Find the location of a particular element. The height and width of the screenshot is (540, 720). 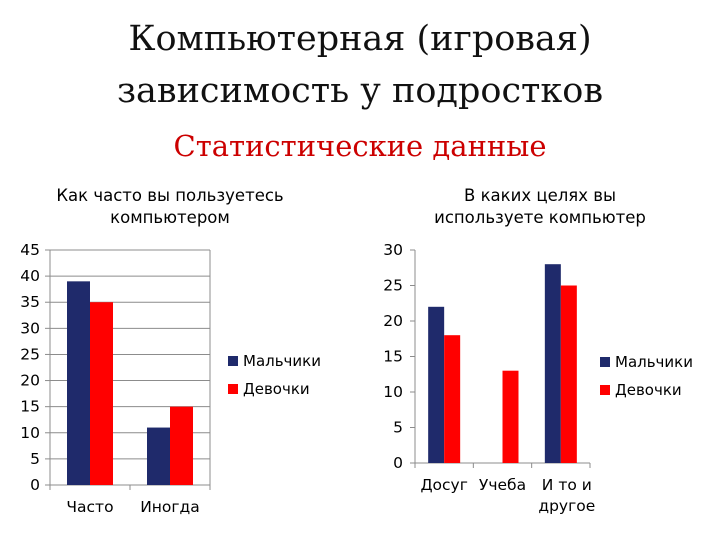

chart-purpose-title-line: используете компьютер is located at coordinates (540, 217).